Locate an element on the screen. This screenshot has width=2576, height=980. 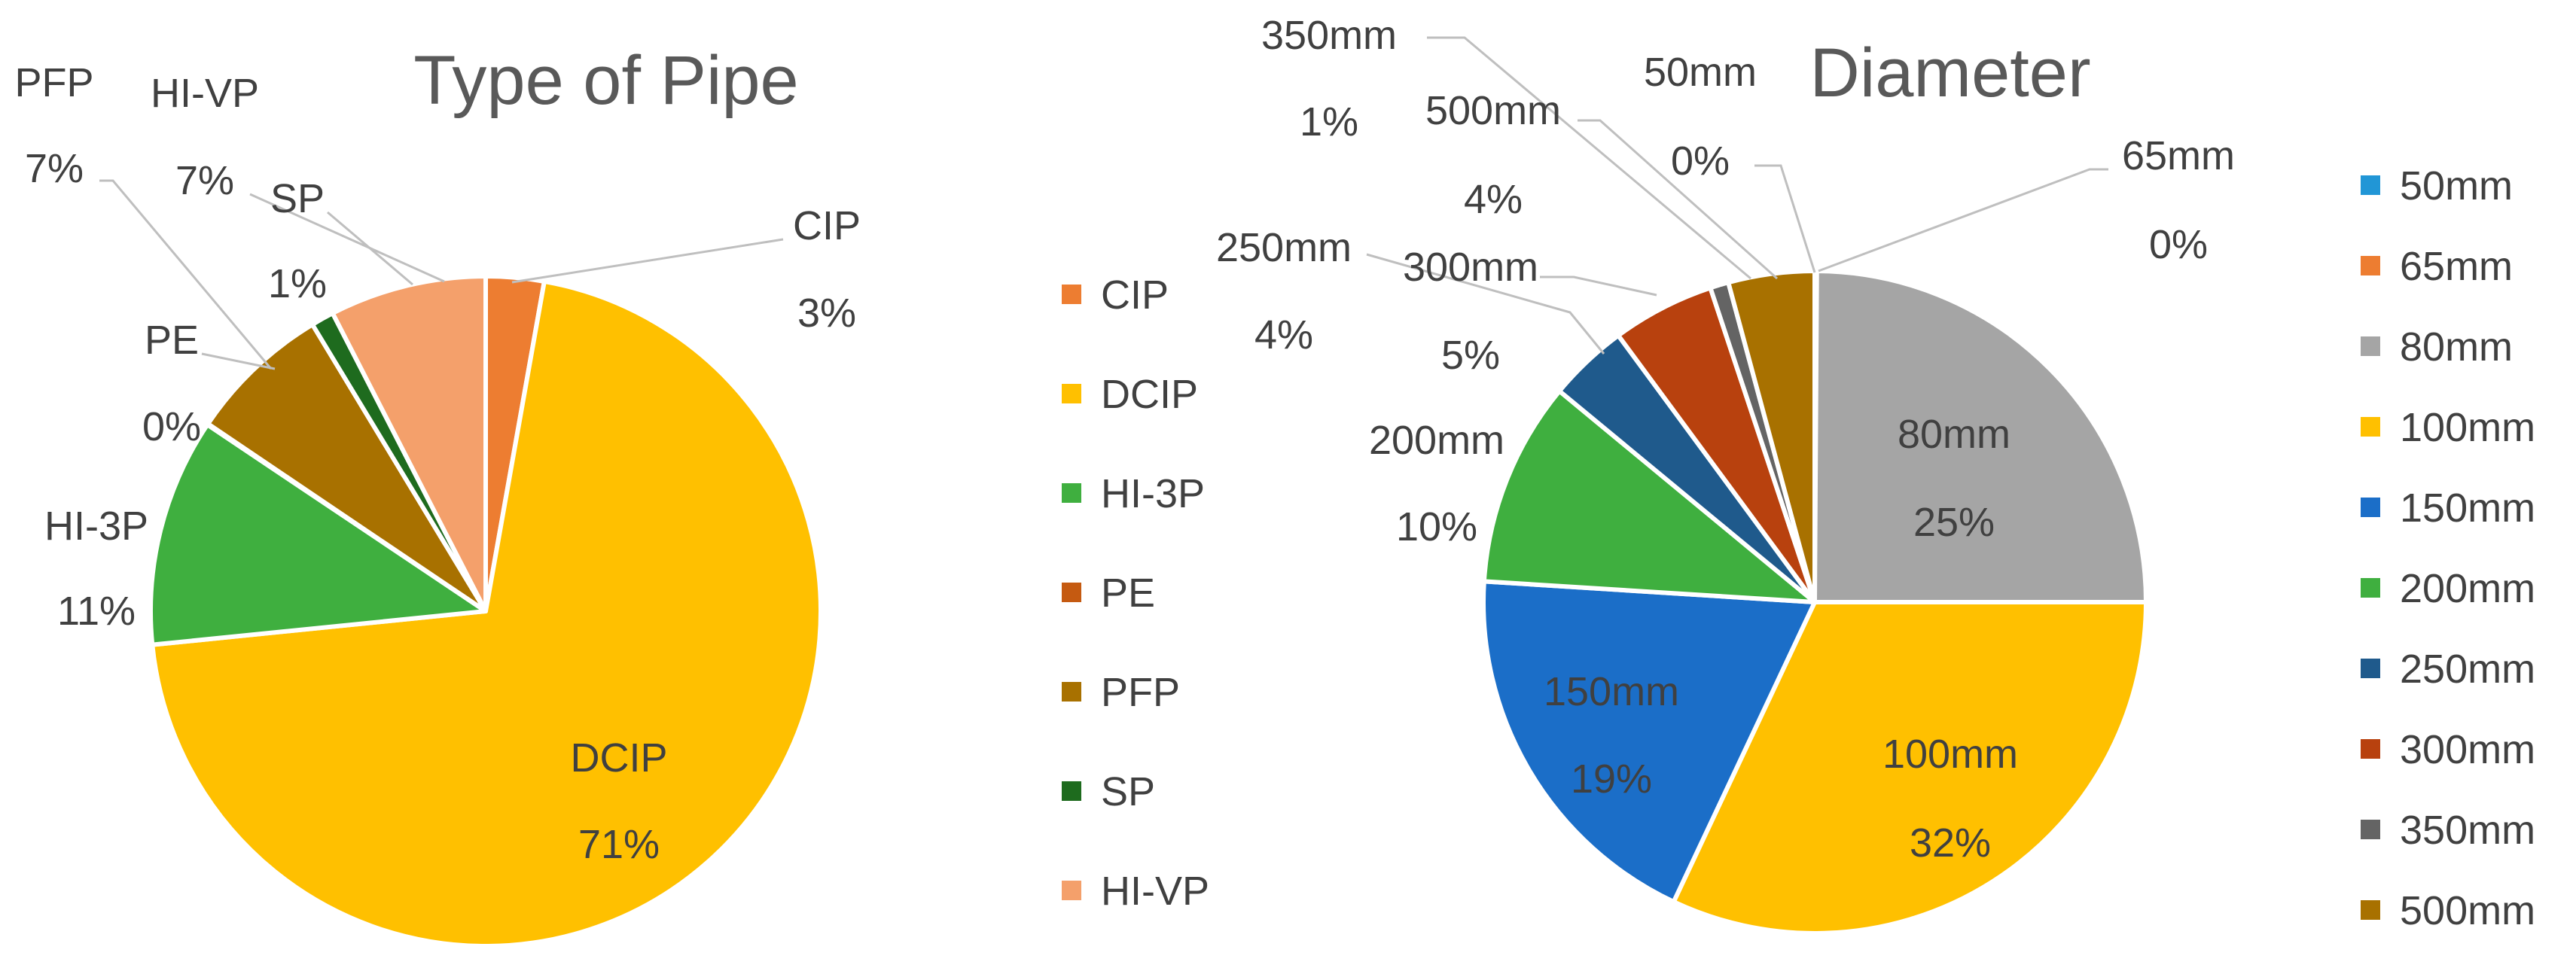
diameter-label-350mm: 350mm is located at coordinates (1329, 35).